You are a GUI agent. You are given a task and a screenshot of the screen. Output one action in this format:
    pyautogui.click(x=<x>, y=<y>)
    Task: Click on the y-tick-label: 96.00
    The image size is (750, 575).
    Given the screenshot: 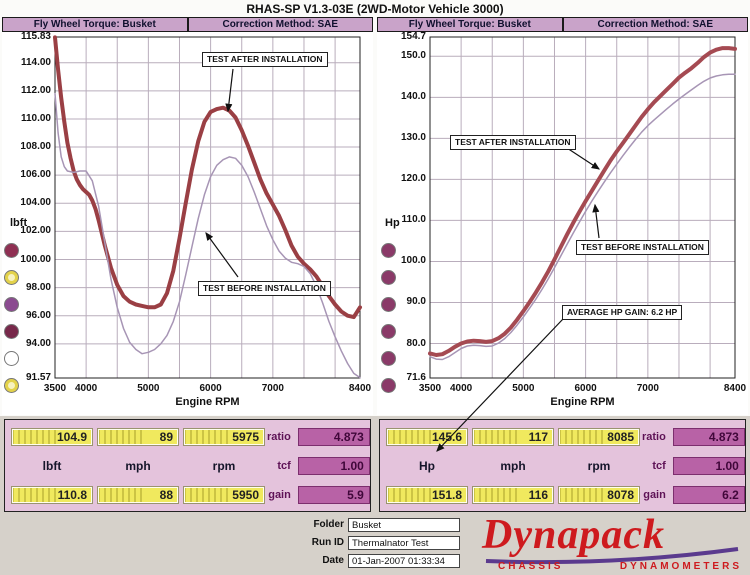 What is the action you would take?
    pyautogui.click(x=38, y=315)
    